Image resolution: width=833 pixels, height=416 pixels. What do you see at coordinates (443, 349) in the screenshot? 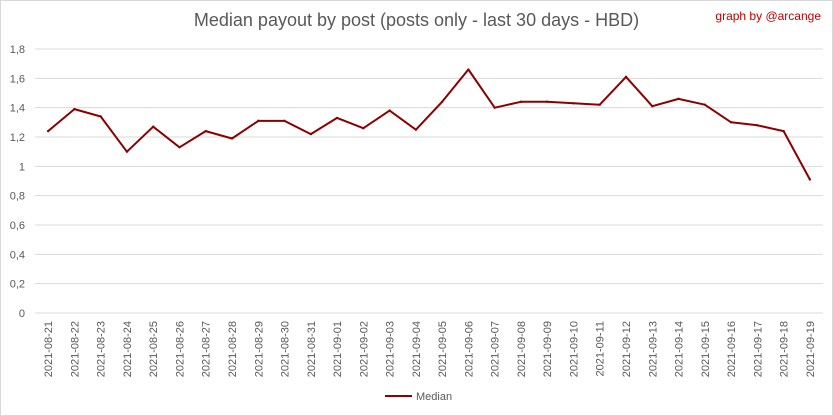
I see `x-tick-label: 2021-09-05` at bounding box center [443, 349].